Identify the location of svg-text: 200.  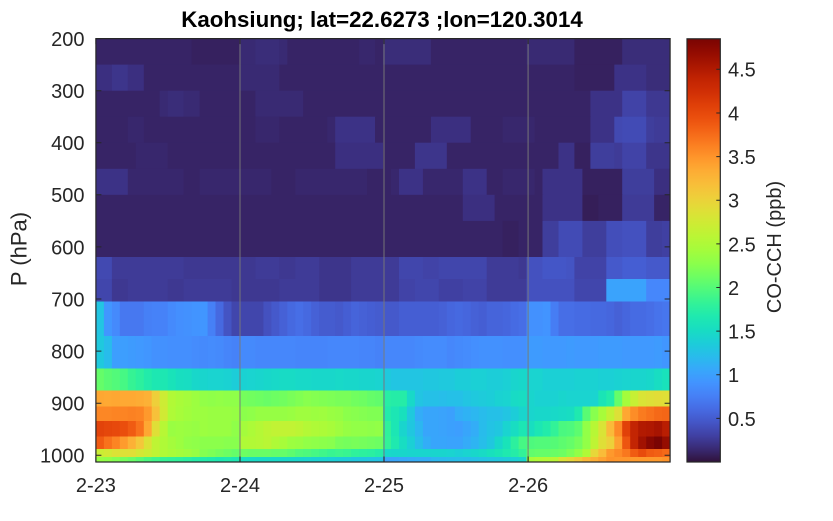
(67, 40).